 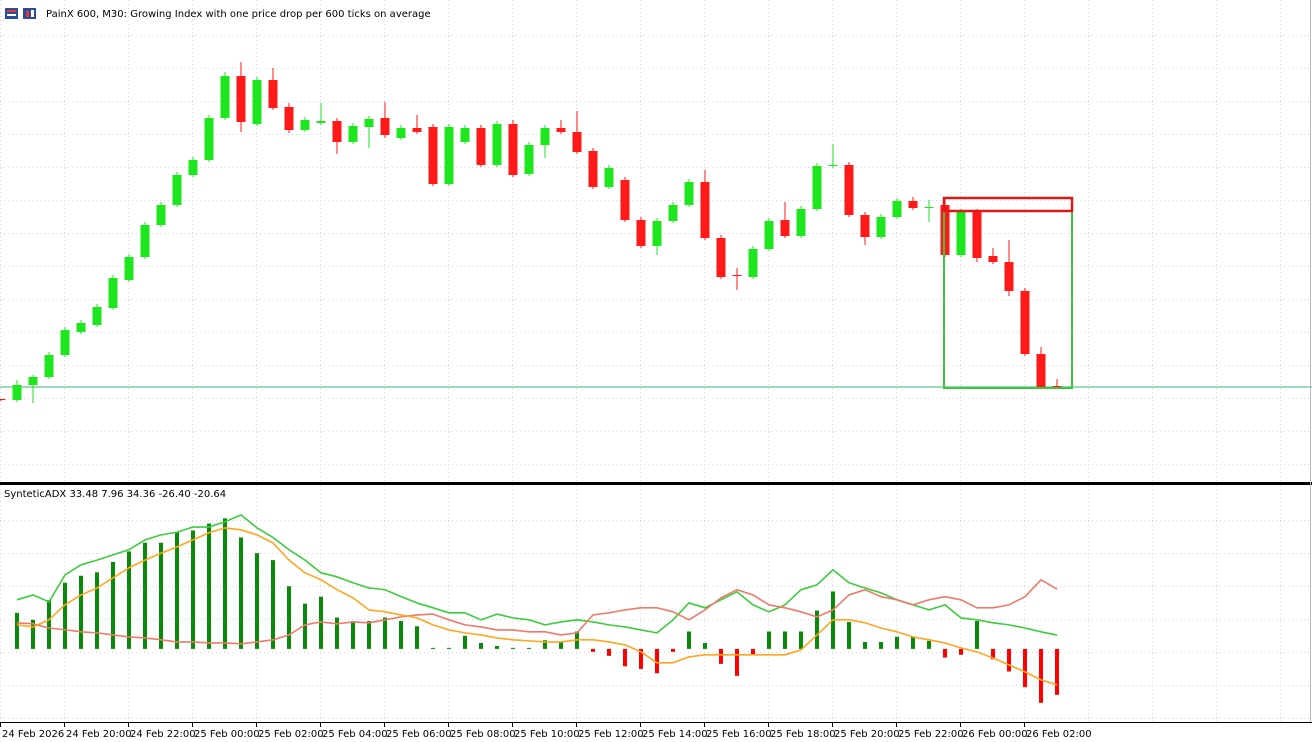 What do you see at coordinates (20, 13) in the screenshot?
I see `header-icons` at bounding box center [20, 13].